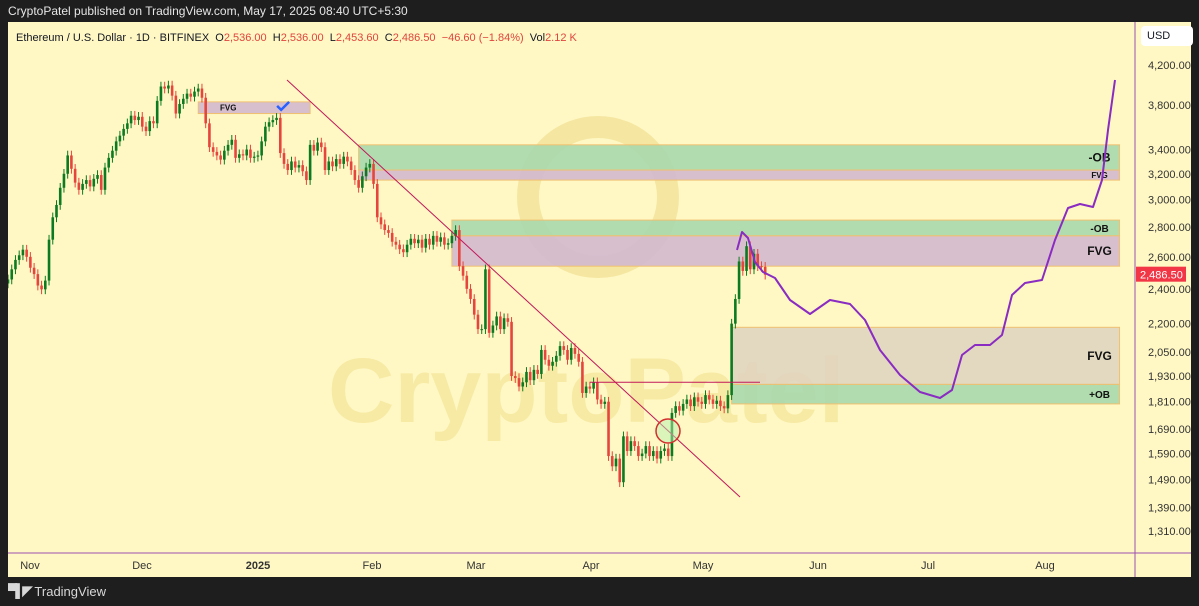 The height and width of the screenshot is (606, 1199). I want to click on price-tick-label: 2,400.00, so click(1169, 290).